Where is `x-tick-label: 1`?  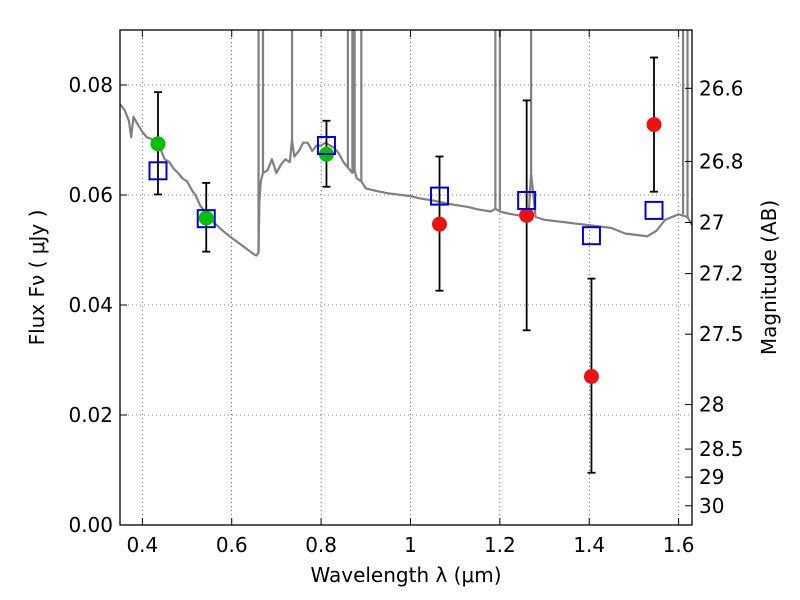 x-tick-label: 1 is located at coordinates (410, 545).